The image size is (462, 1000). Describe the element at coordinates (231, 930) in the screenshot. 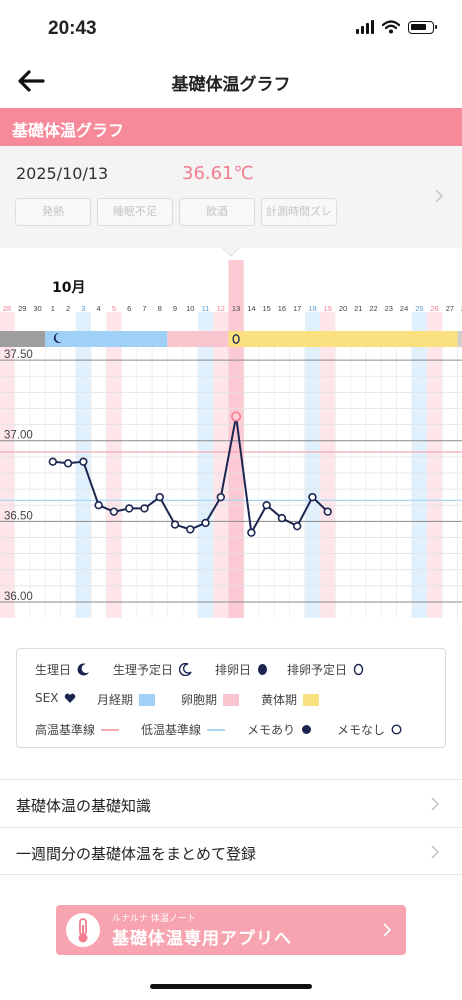

I see `app-promo-banner: ルナルナ 体温ノート 基礎体温専用アプリへ` at that location.